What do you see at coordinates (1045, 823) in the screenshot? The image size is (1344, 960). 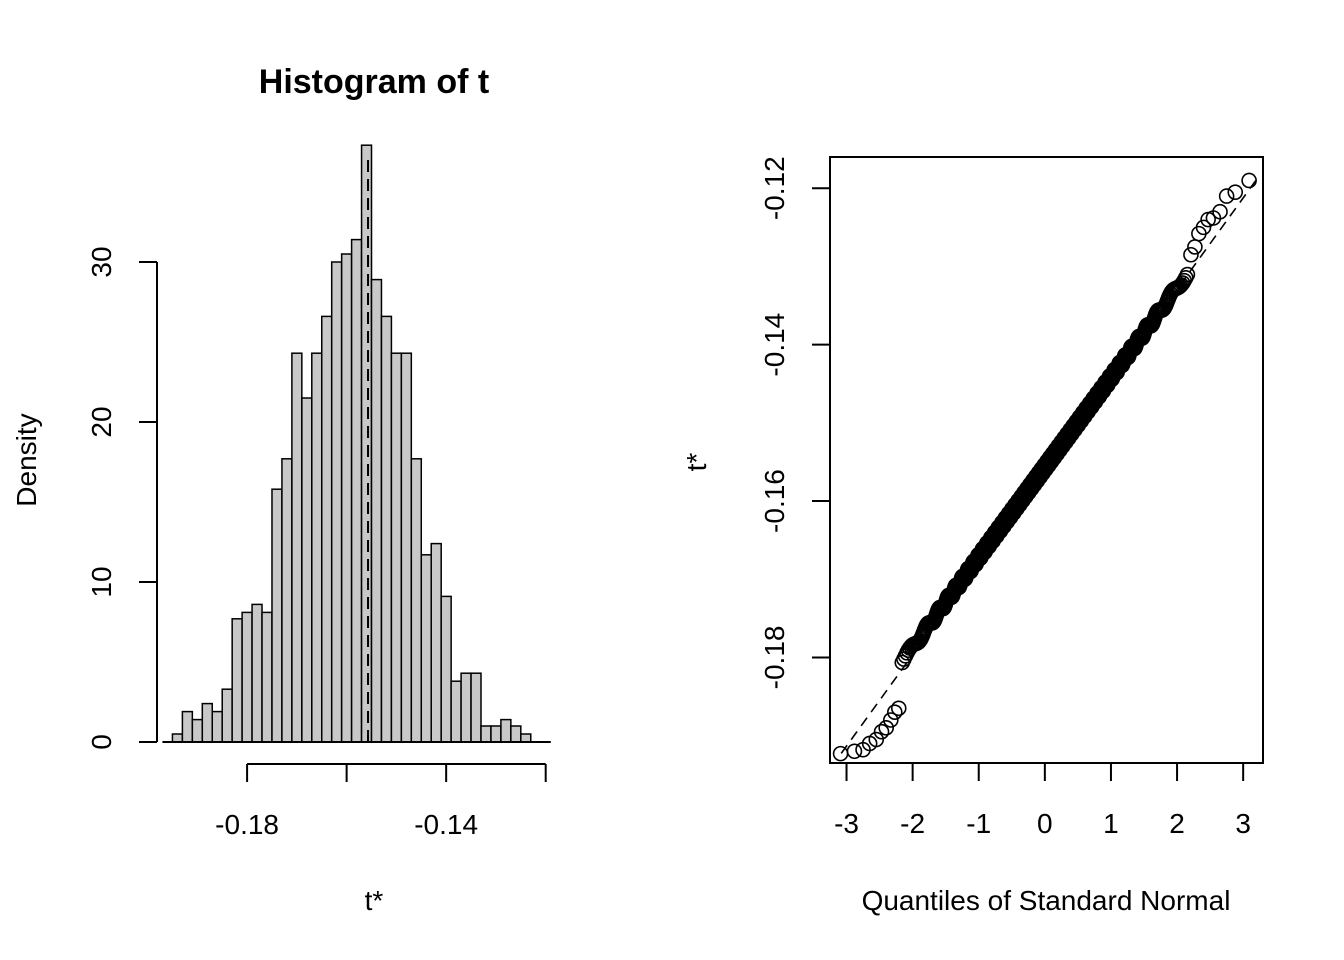 I see `qq-x-tick-label: 0` at bounding box center [1045, 823].